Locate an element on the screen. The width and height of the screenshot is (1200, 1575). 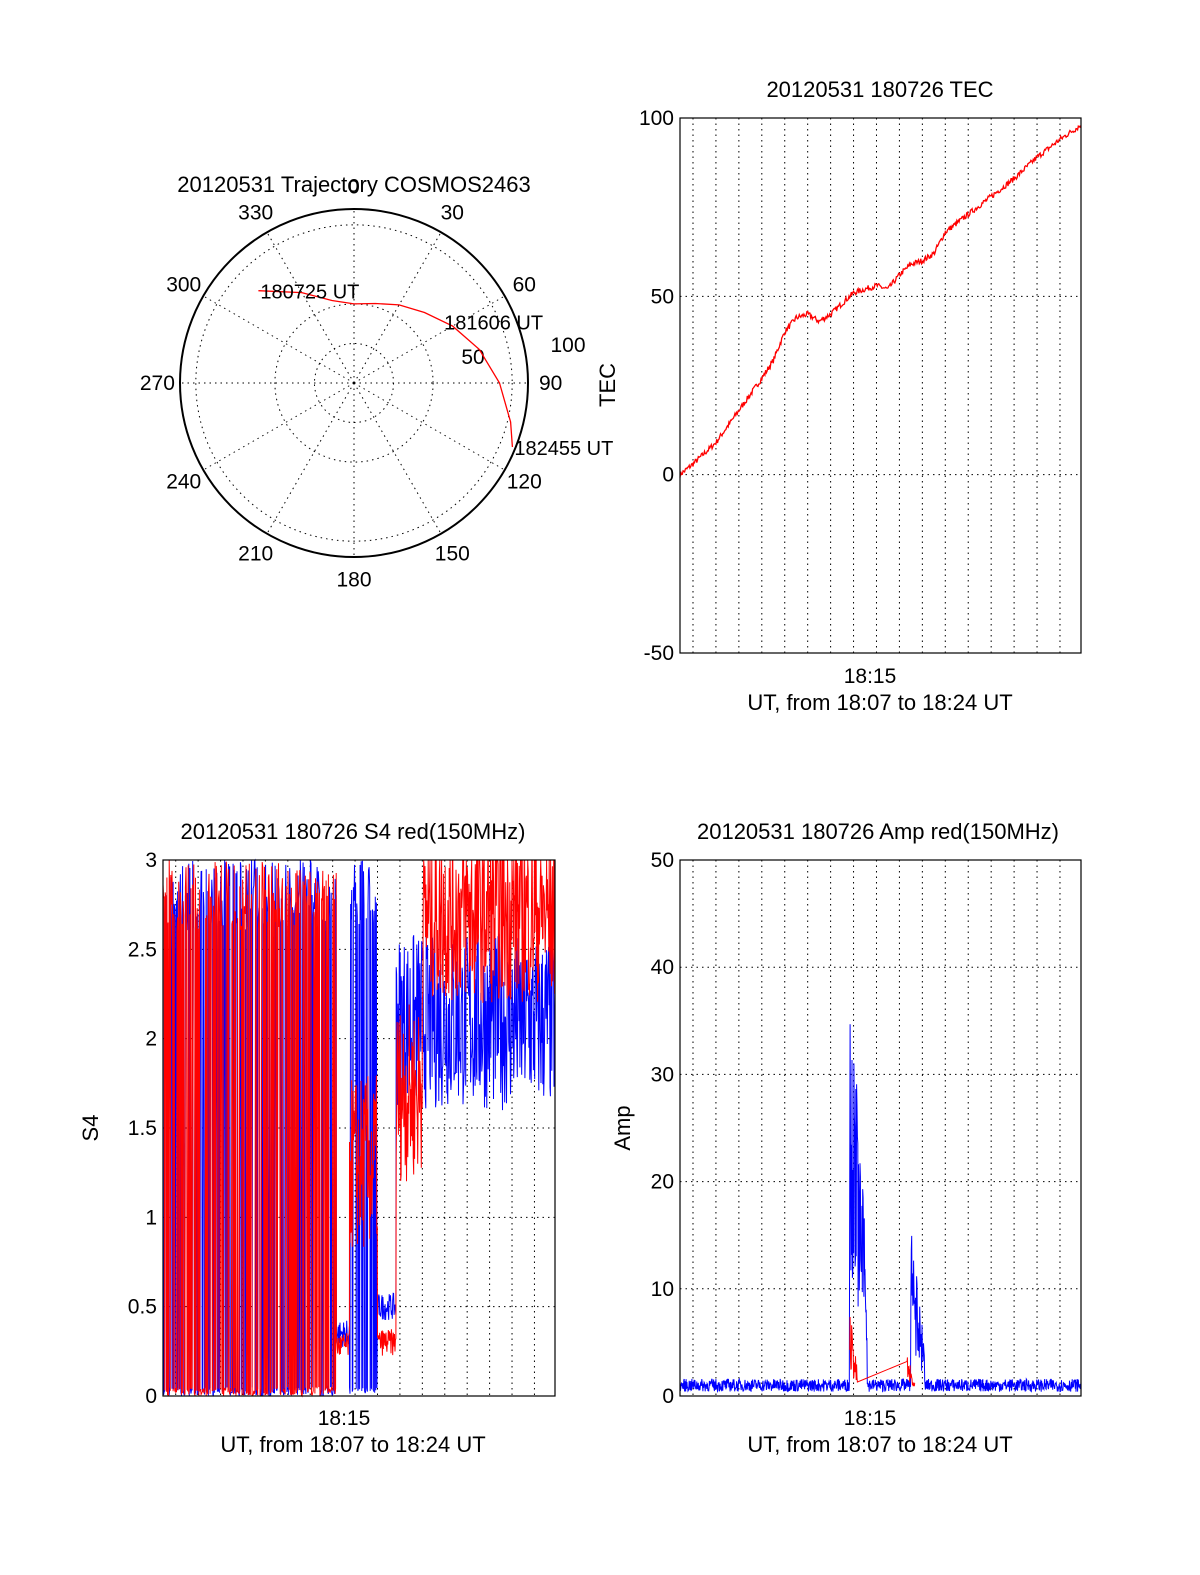
amp-grid is located at coordinates (880, 1128).